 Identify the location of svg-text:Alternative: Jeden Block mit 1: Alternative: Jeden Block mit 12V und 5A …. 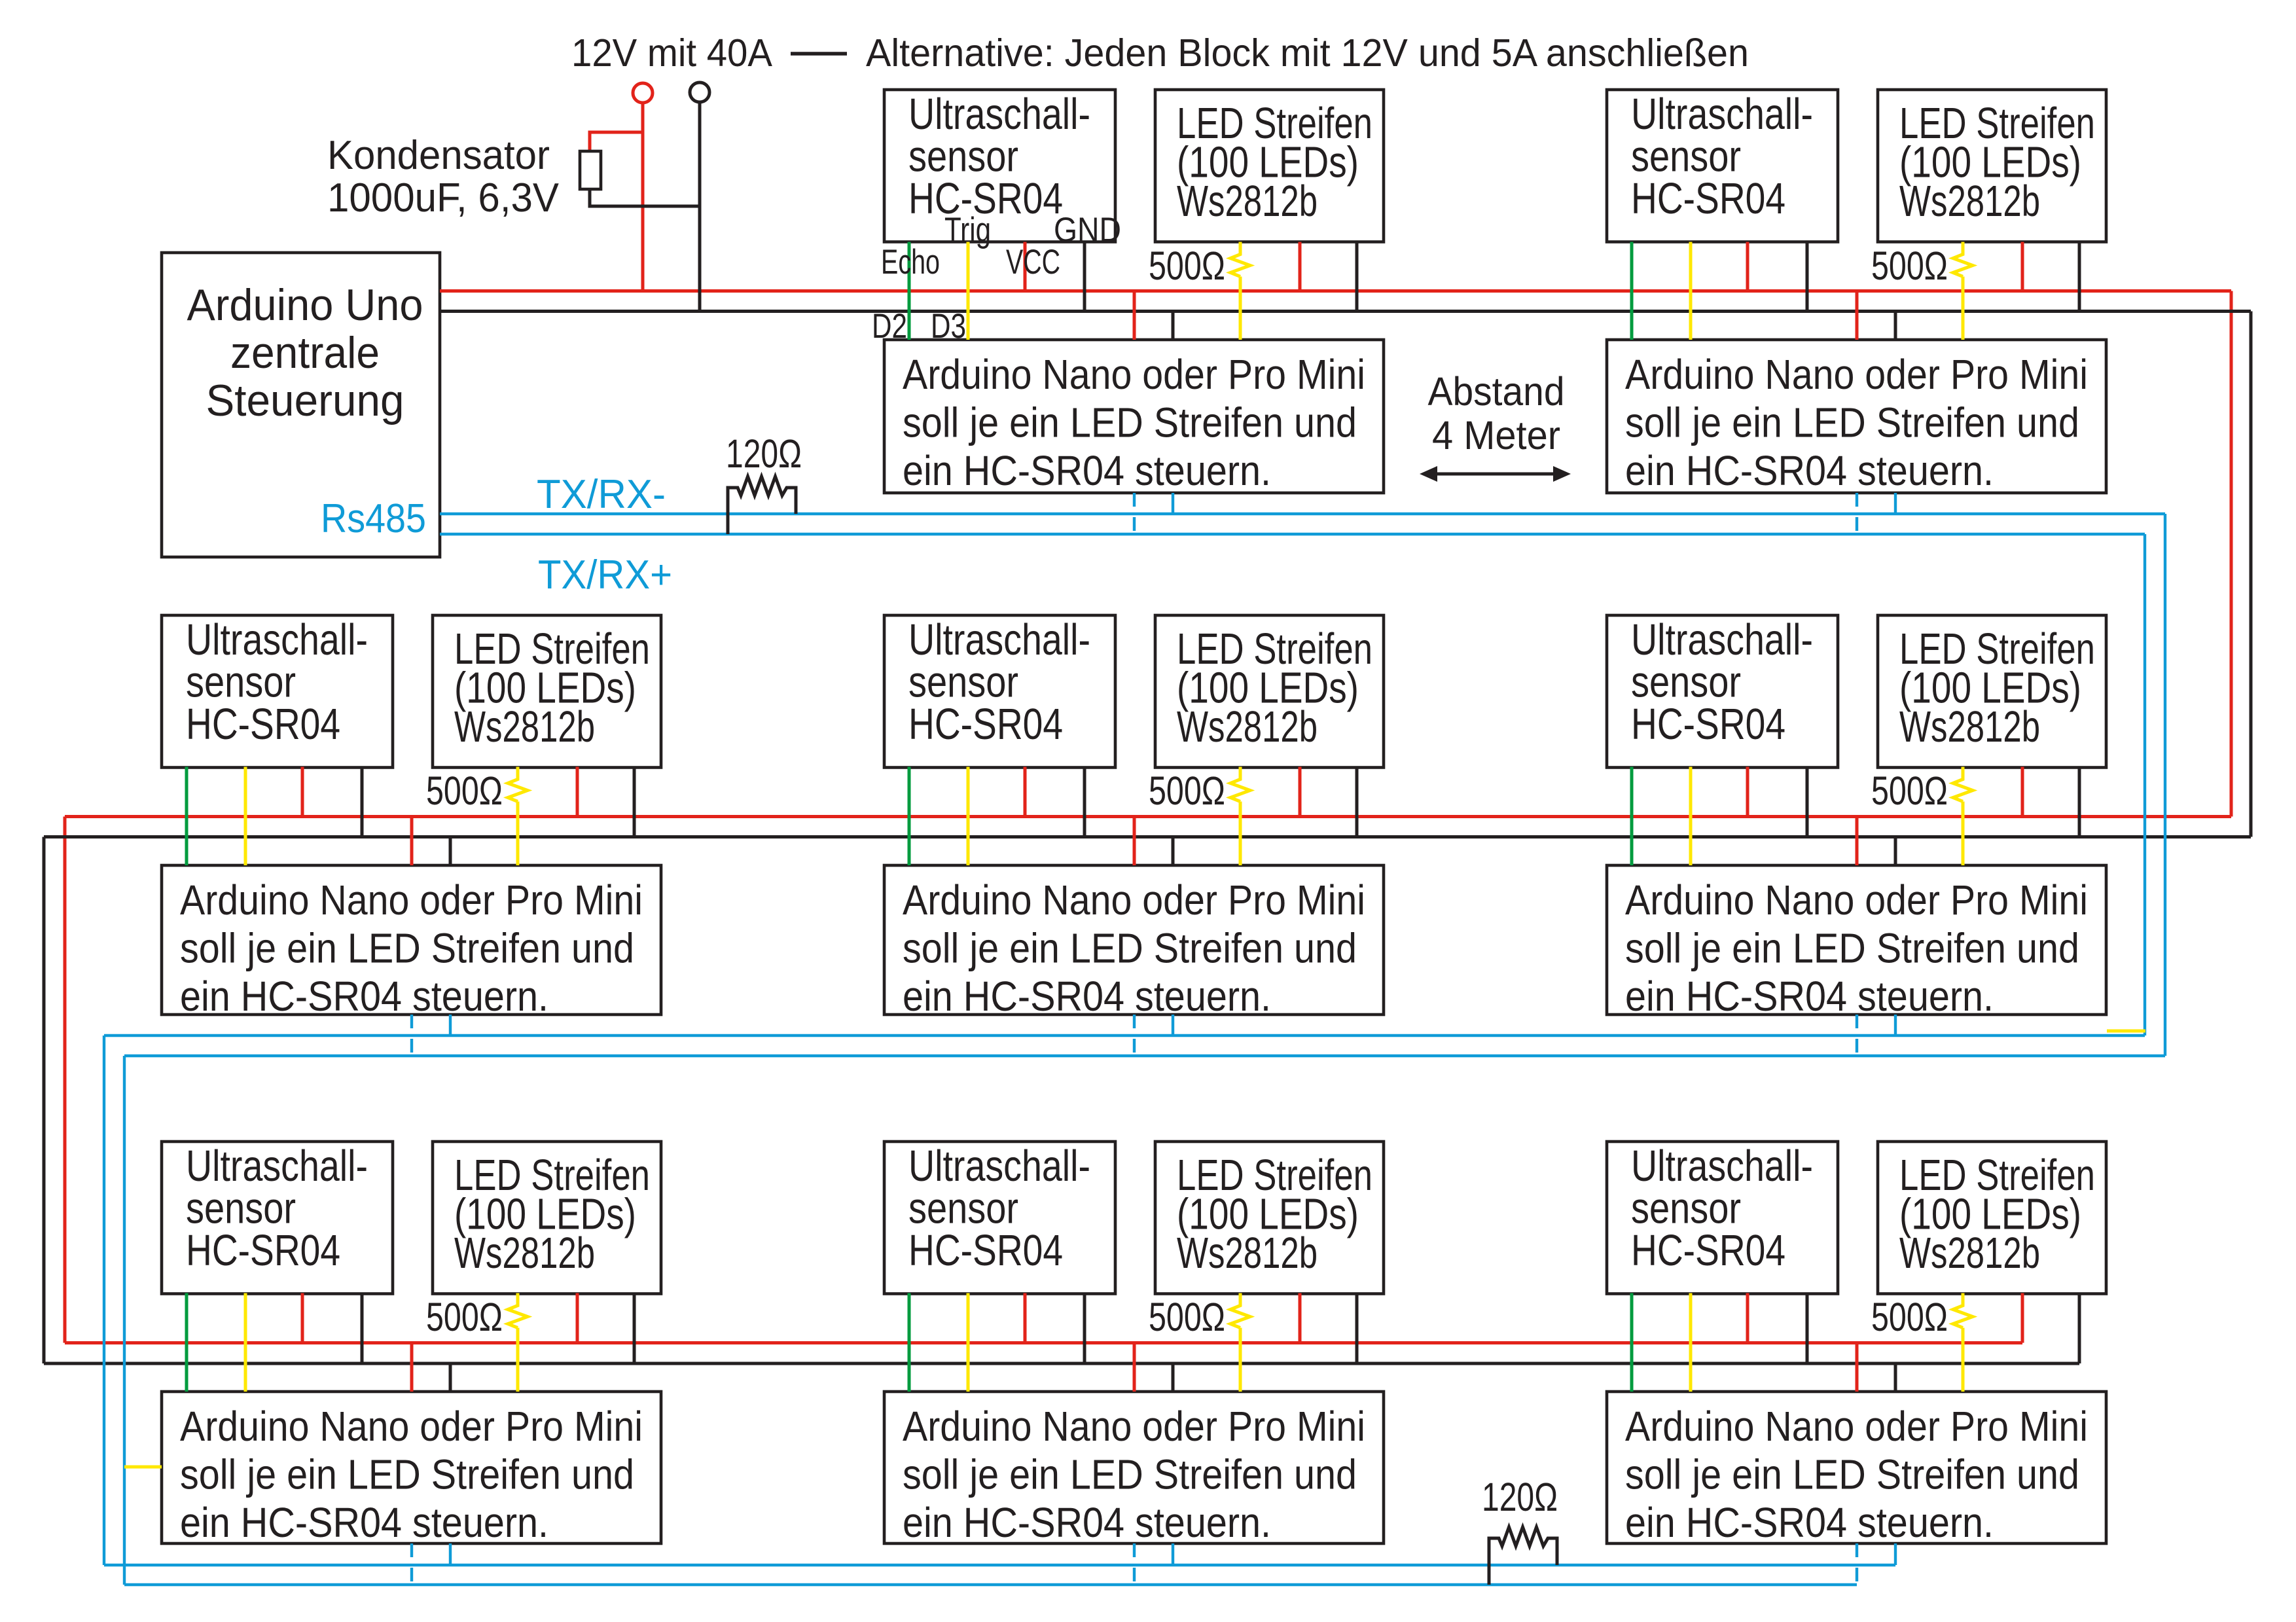
(1307, 53).